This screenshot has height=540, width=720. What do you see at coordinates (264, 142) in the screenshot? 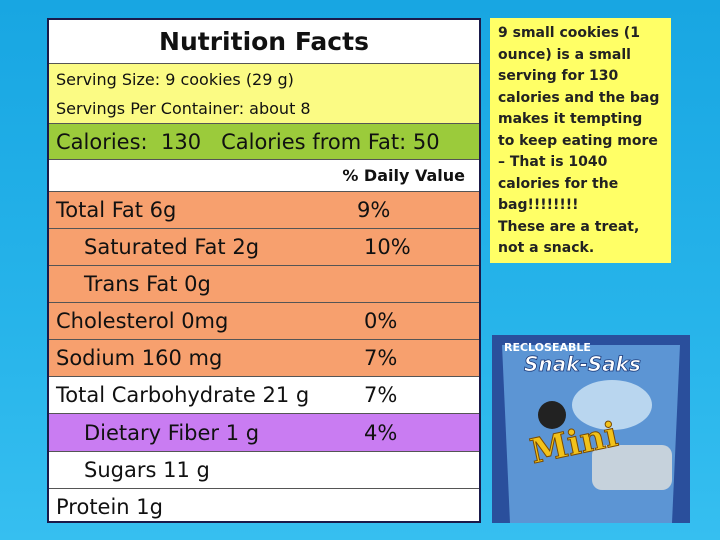
I see `calories: Calories: 130 Calories from Fat: 50` at bounding box center [264, 142].